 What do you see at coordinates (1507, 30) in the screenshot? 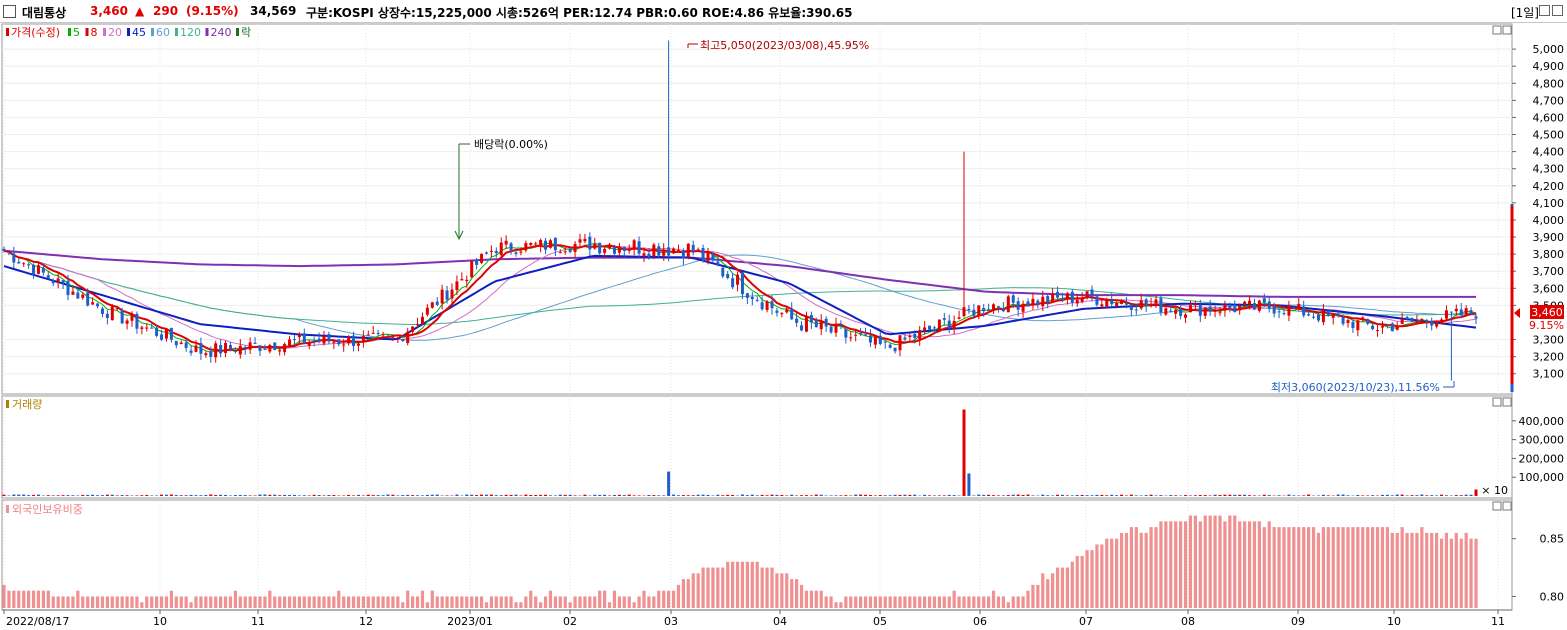
I see `price-panel-close-icon` at bounding box center [1507, 30].